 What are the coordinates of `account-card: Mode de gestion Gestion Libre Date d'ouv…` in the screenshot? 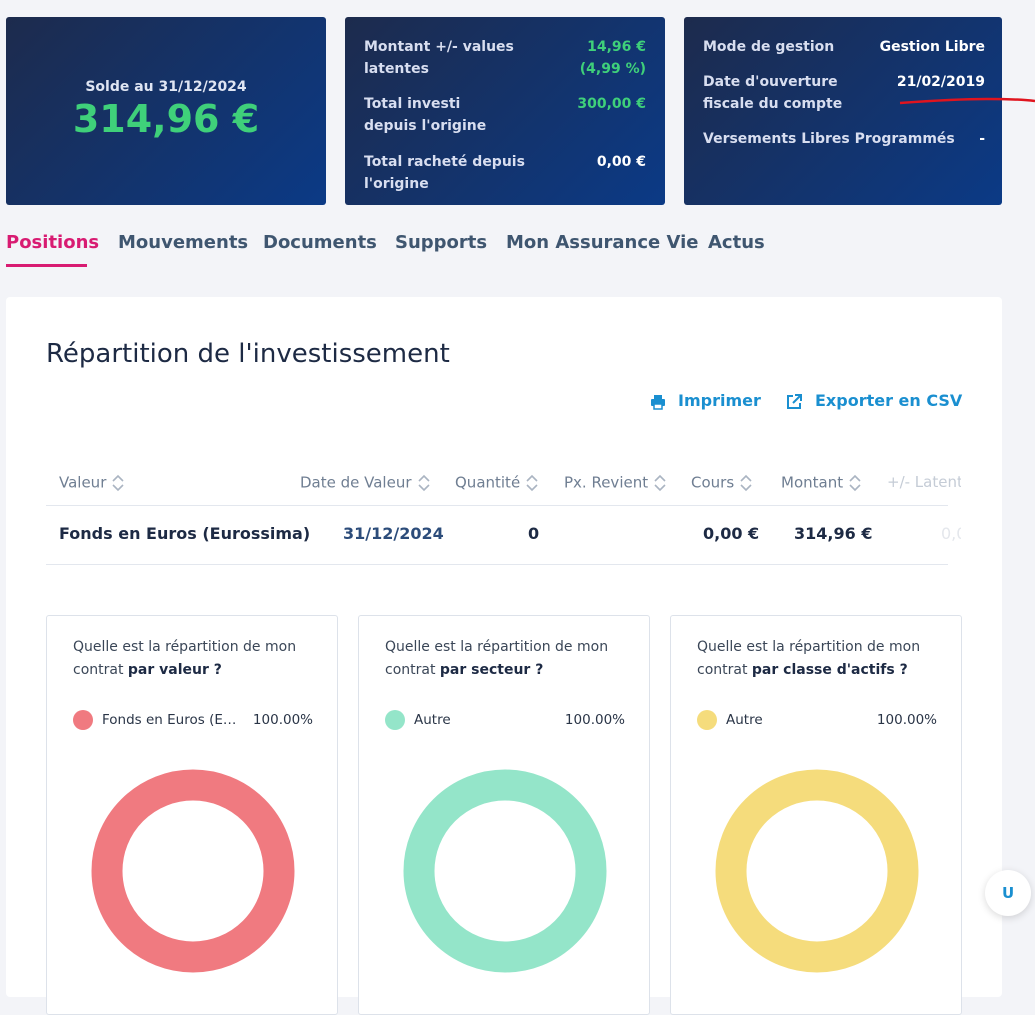 It's located at (843, 111).